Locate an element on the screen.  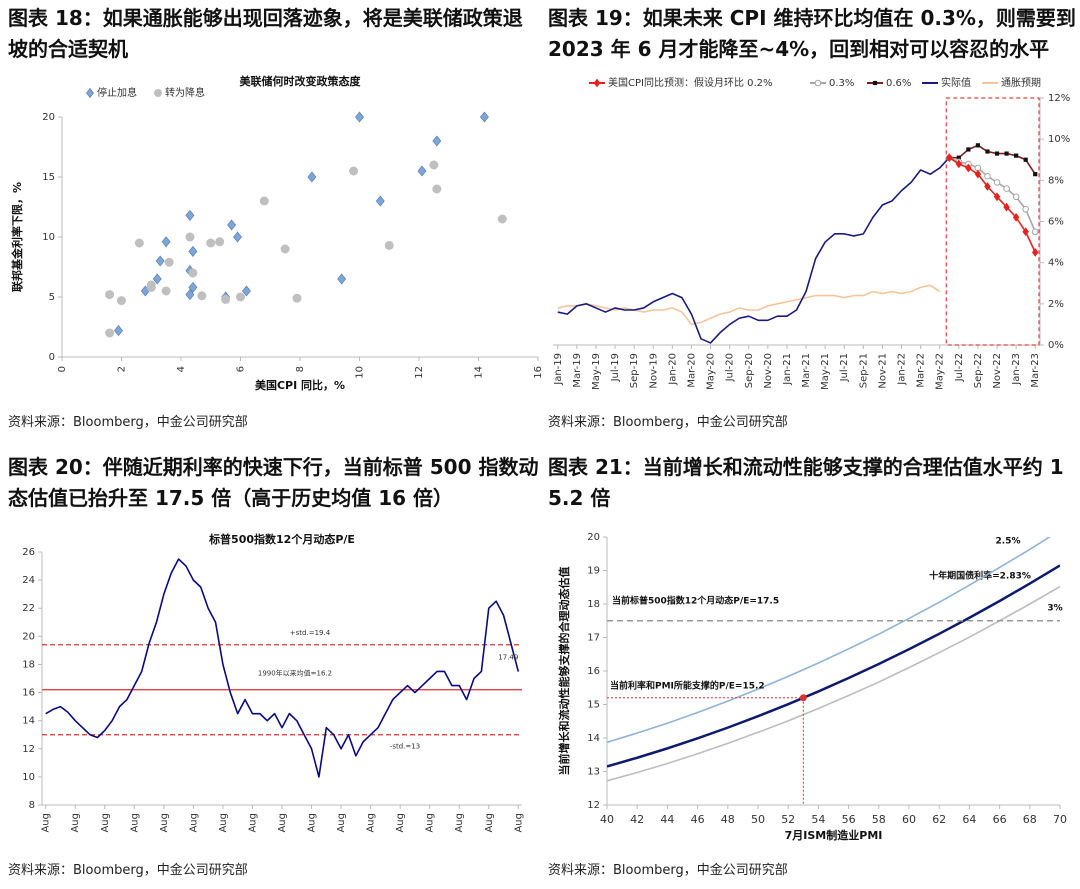
x-tick-label: Jan-21 is located at coordinates (787, 369).